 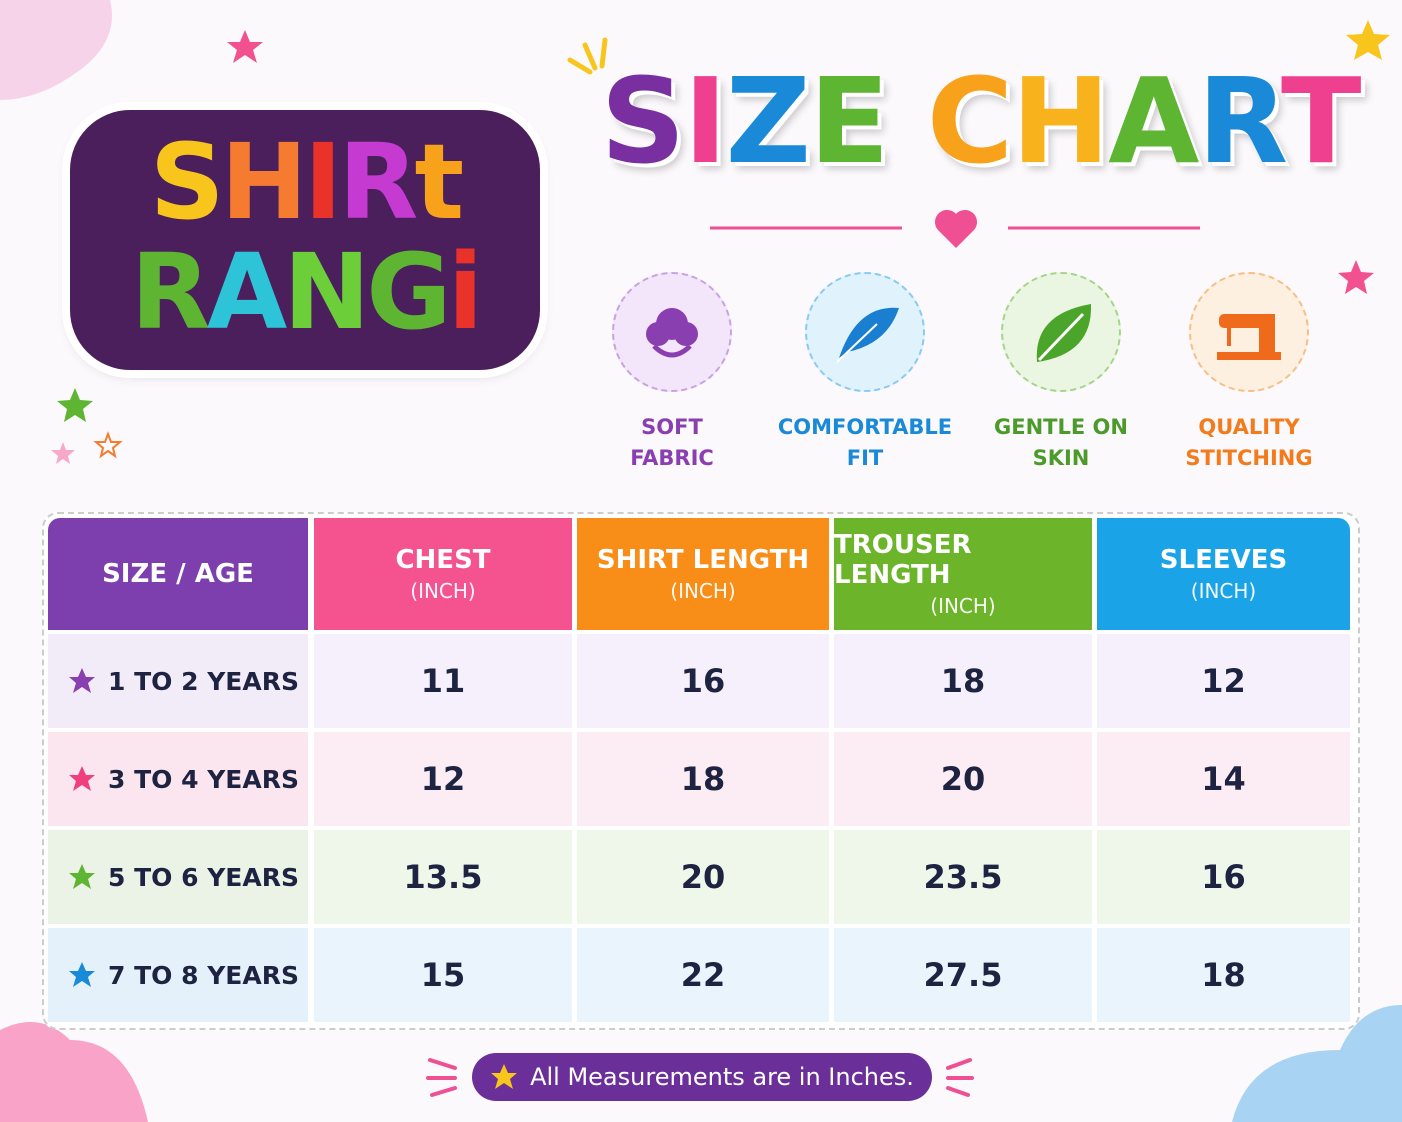 I want to click on header-title: CHEST, so click(x=443, y=560).